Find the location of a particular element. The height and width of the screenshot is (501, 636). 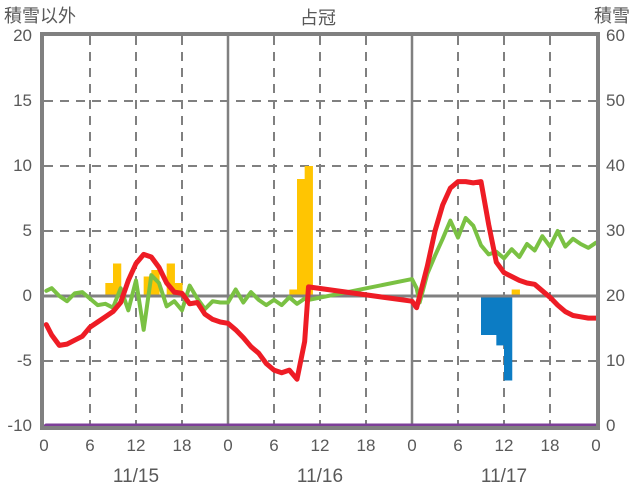

snow-change-bars is located at coordinates (497, 338).